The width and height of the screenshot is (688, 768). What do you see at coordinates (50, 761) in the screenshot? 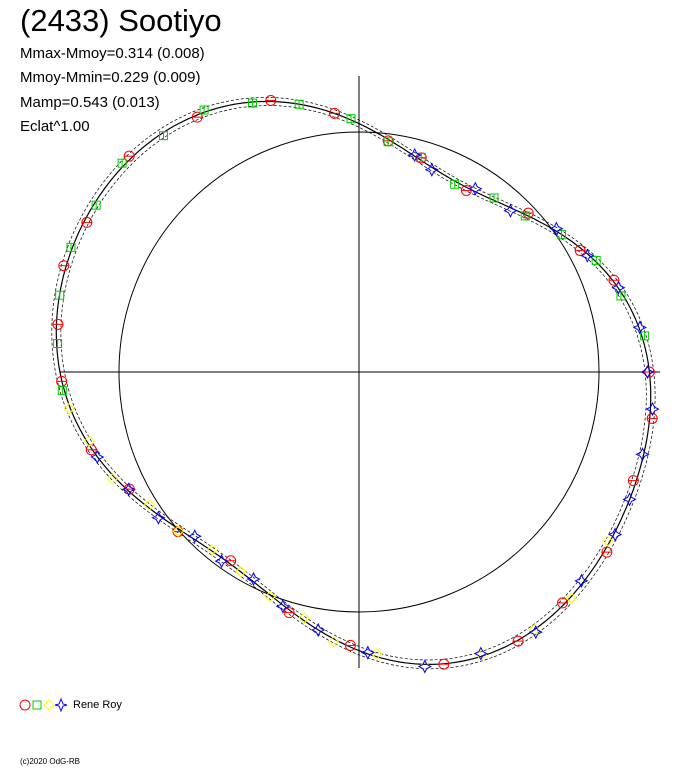
I see `copyright: (c)2020 OdG-RB` at bounding box center [50, 761].